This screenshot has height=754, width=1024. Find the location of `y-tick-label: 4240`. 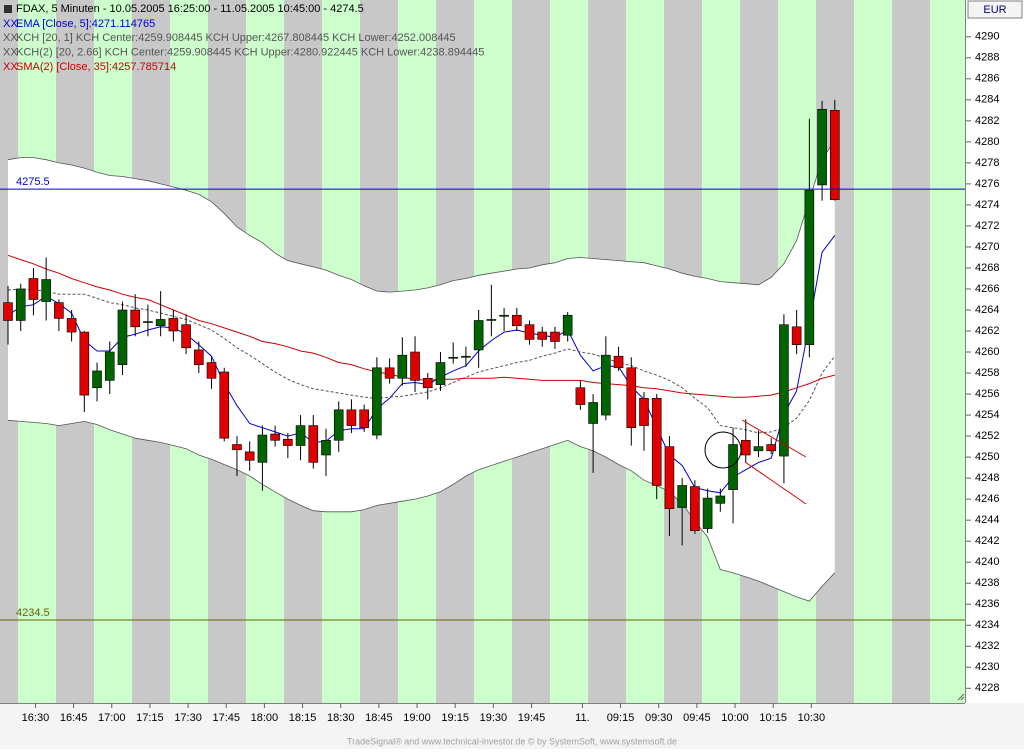

y-tick-label: 4240 is located at coordinates (987, 562).